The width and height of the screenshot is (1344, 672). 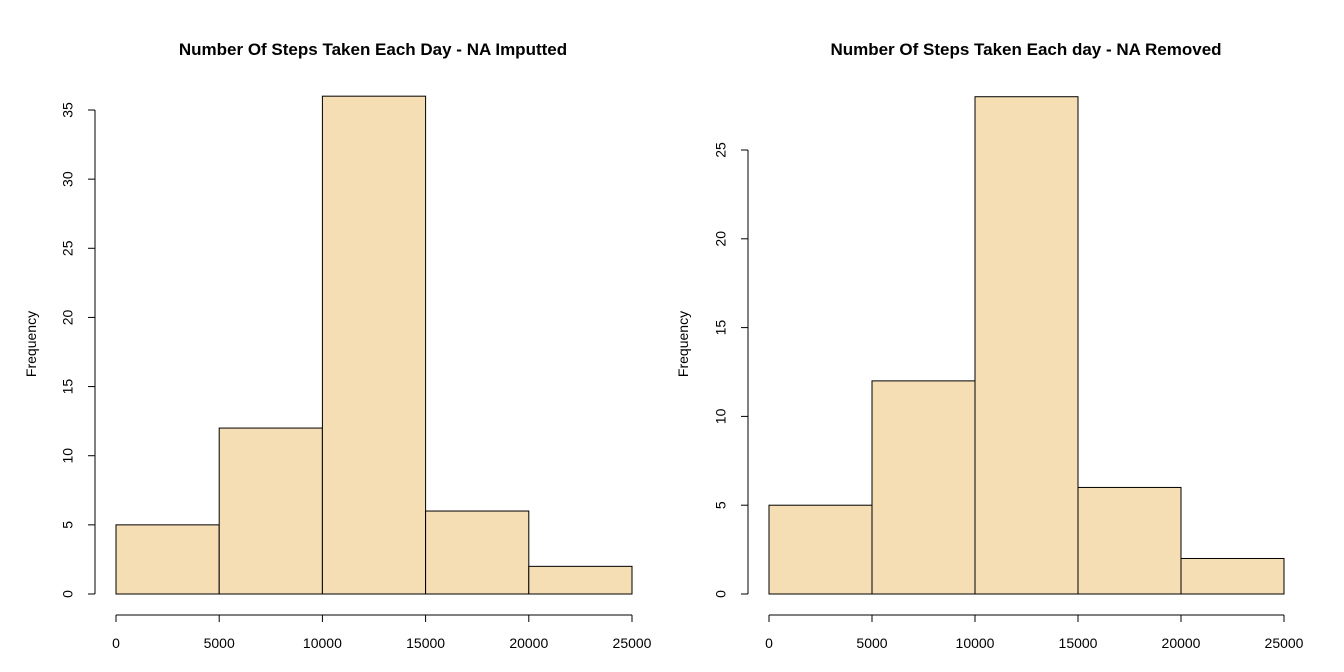 What do you see at coordinates (68, 110) in the screenshot?
I see `y-tick-label: 35` at bounding box center [68, 110].